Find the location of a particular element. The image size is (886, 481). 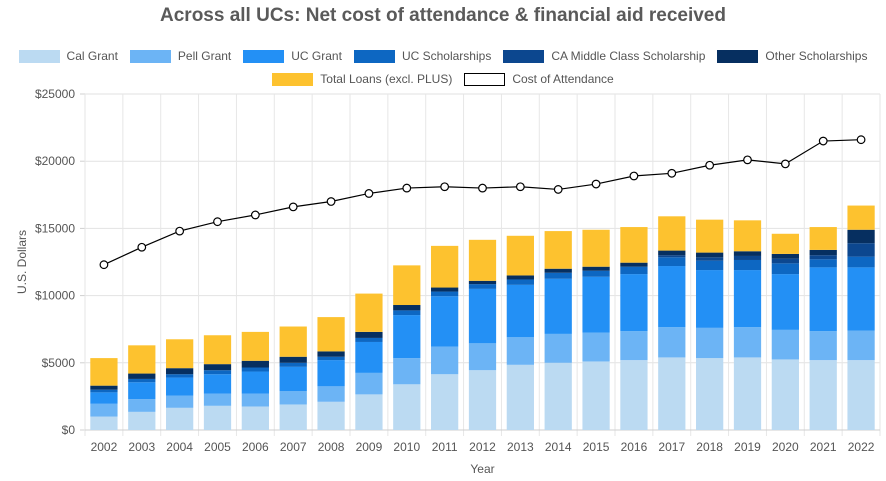

legend-item: UC Grant is located at coordinates (292, 56).